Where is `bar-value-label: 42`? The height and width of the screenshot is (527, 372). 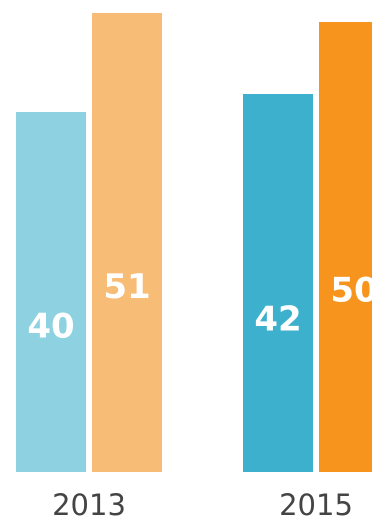
bar-value-label: 42 is located at coordinates (277, 319).